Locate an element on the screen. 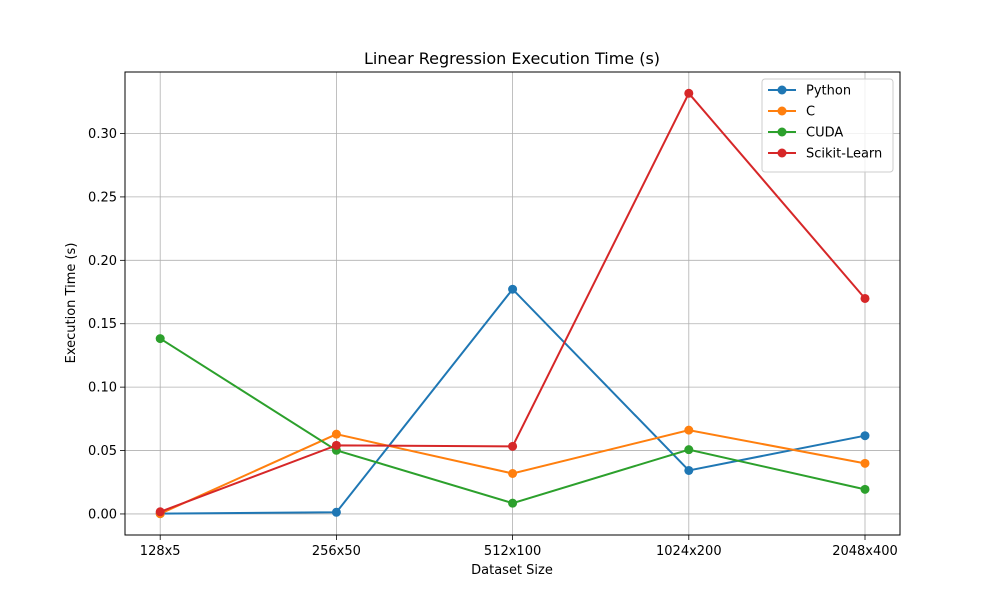  y-tick-label: 0.00 is located at coordinates (102, 514).